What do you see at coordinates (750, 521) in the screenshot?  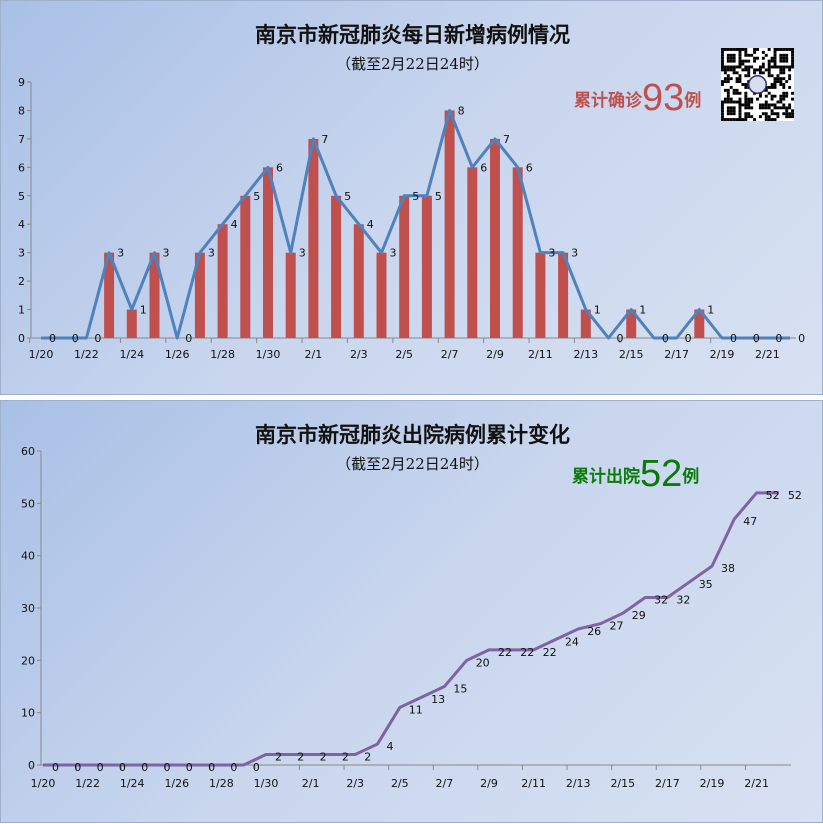 I see `data-label: 47` at bounding box center [750, 521].